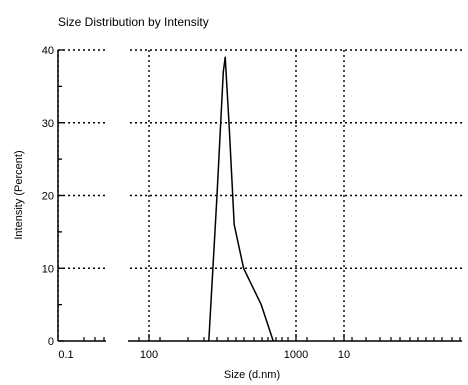 Image resolution: width=468 pixels, height=385 pixels. What do you see at coordinates (19, 194) in the screenshot?
I see `y-axis-label: Intensity (Percent)` at bounding box center [19, 194].